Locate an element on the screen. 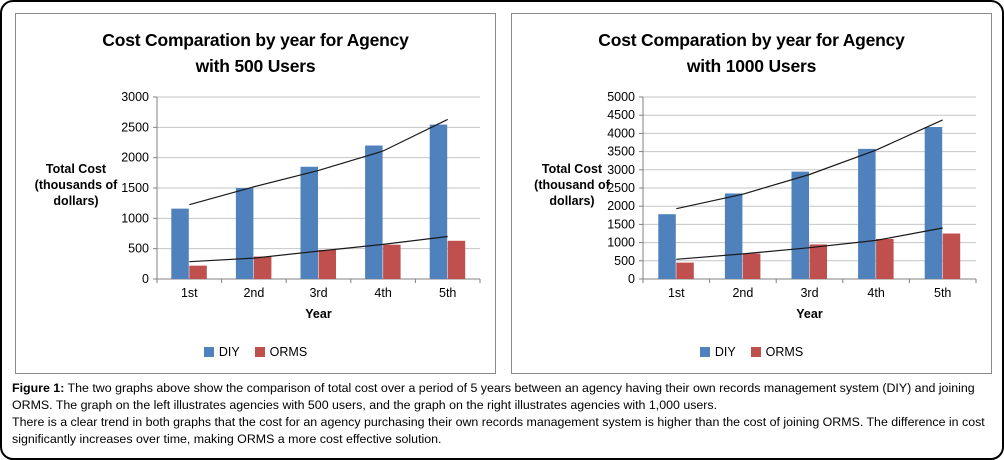 The height and width of the screenshot is (460, 1004). y-tick-label: 3500 is located at coordinates (621, 152).